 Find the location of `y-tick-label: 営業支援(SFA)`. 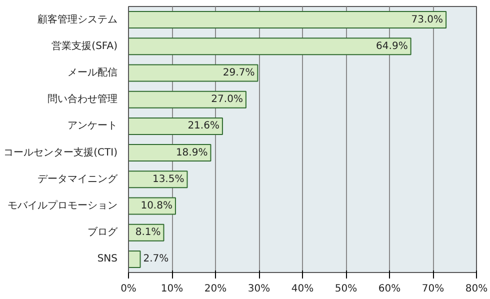

y-tick-label: 営業支援(SFA) is located at coordinates (85, 46).